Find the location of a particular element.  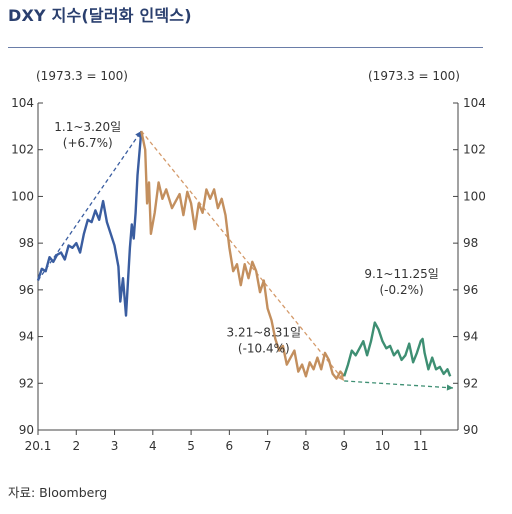

right-axis-unit: (1973.3 = 100) is located at coordinates (414, 76).